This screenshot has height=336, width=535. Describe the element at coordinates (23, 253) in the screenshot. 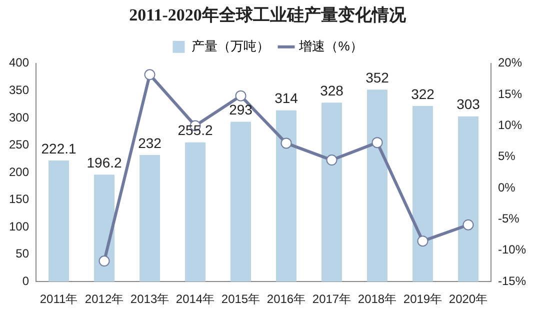

I see `y-tick-label: 50` at that location.